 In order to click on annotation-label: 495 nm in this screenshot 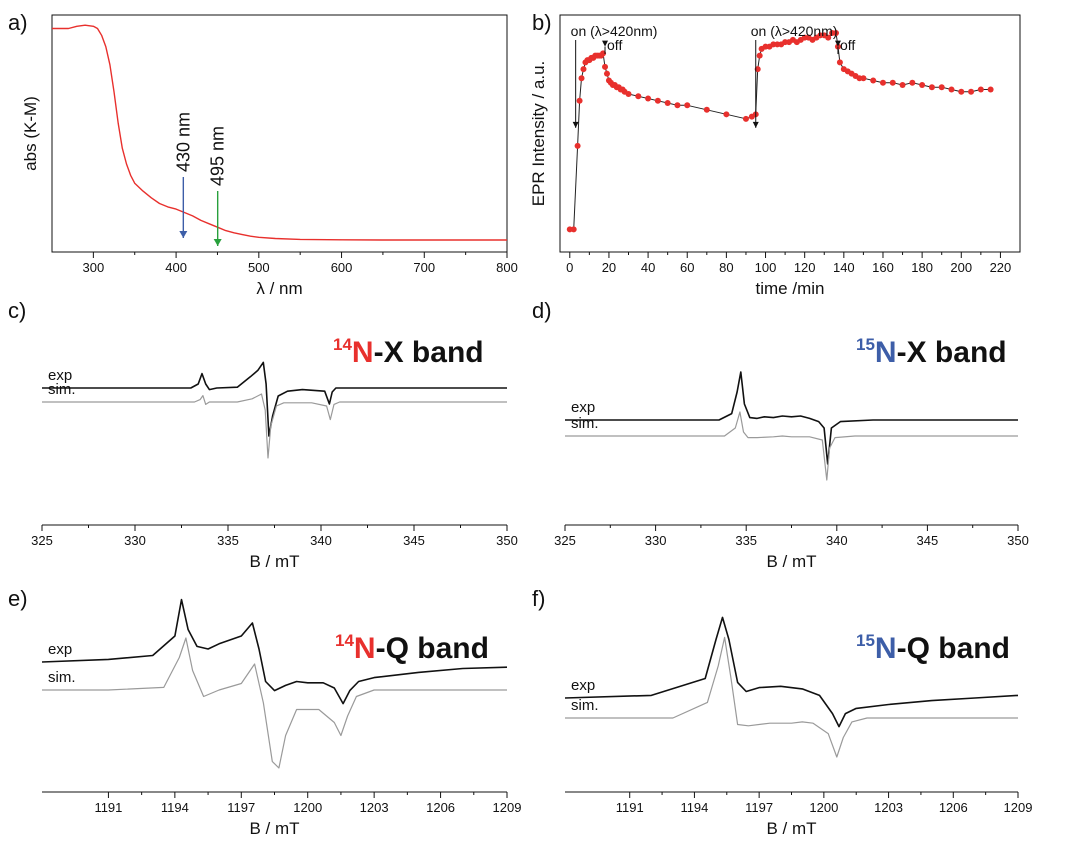, I will do `click(218, 156)`.